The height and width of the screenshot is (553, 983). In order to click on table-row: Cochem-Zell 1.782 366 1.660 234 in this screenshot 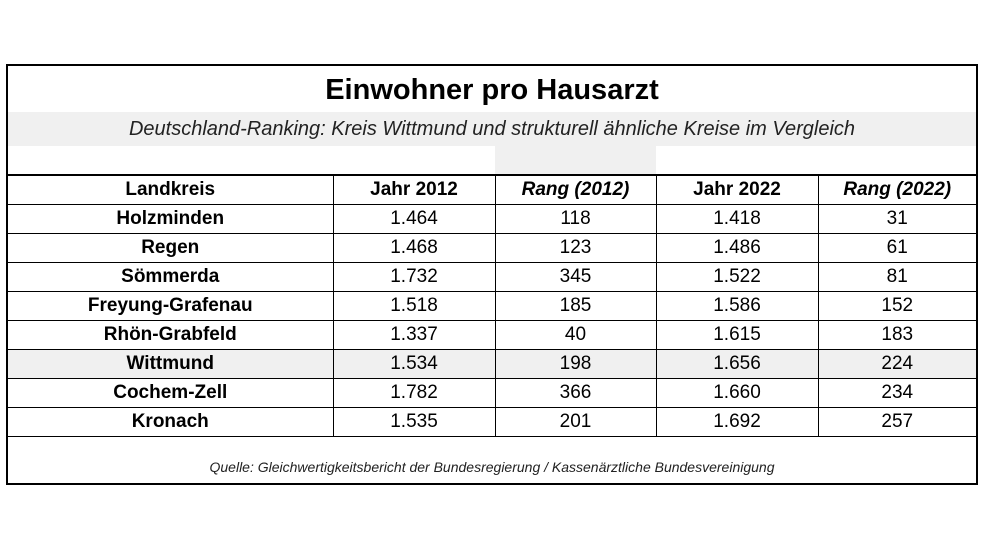, I will do `click(492, 393)`.